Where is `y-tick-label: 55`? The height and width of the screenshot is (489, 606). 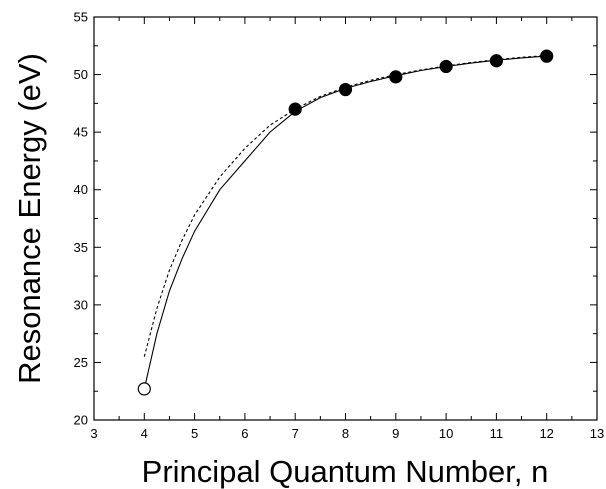 y-tick-label: 55 is located at coordinates (81, 17).